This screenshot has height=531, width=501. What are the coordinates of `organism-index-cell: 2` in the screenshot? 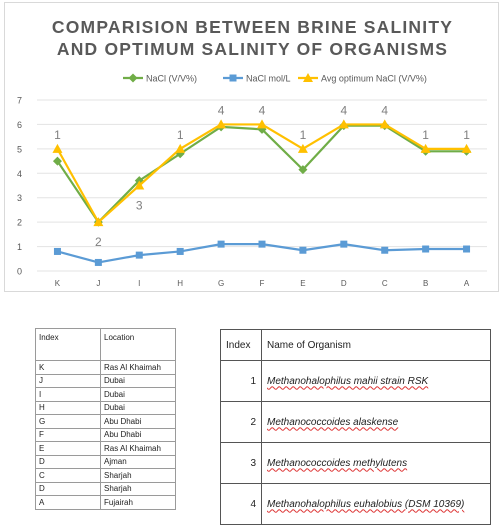 It's located at (241, 422).